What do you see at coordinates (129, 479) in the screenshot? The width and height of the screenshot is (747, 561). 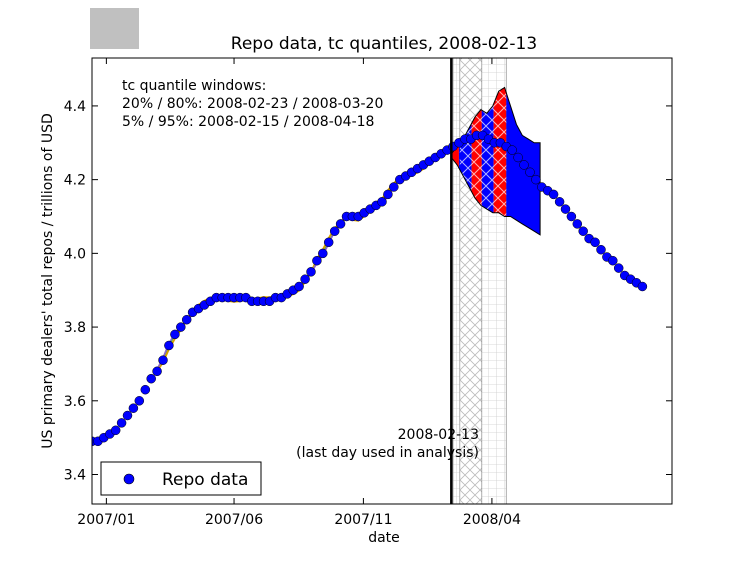 I see `legend-marker` at bounding box center [129, 479].